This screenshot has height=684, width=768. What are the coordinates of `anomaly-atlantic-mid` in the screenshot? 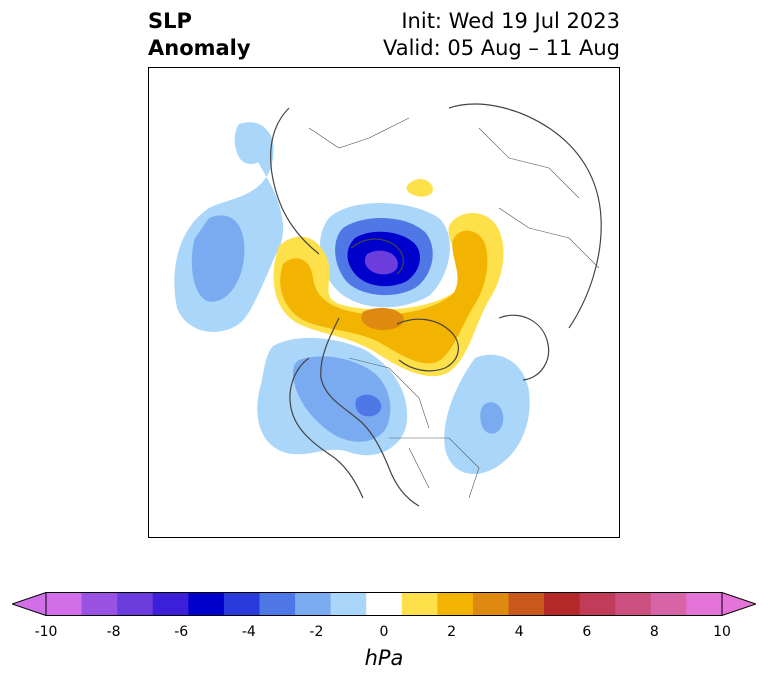 It's located at (492, 418).